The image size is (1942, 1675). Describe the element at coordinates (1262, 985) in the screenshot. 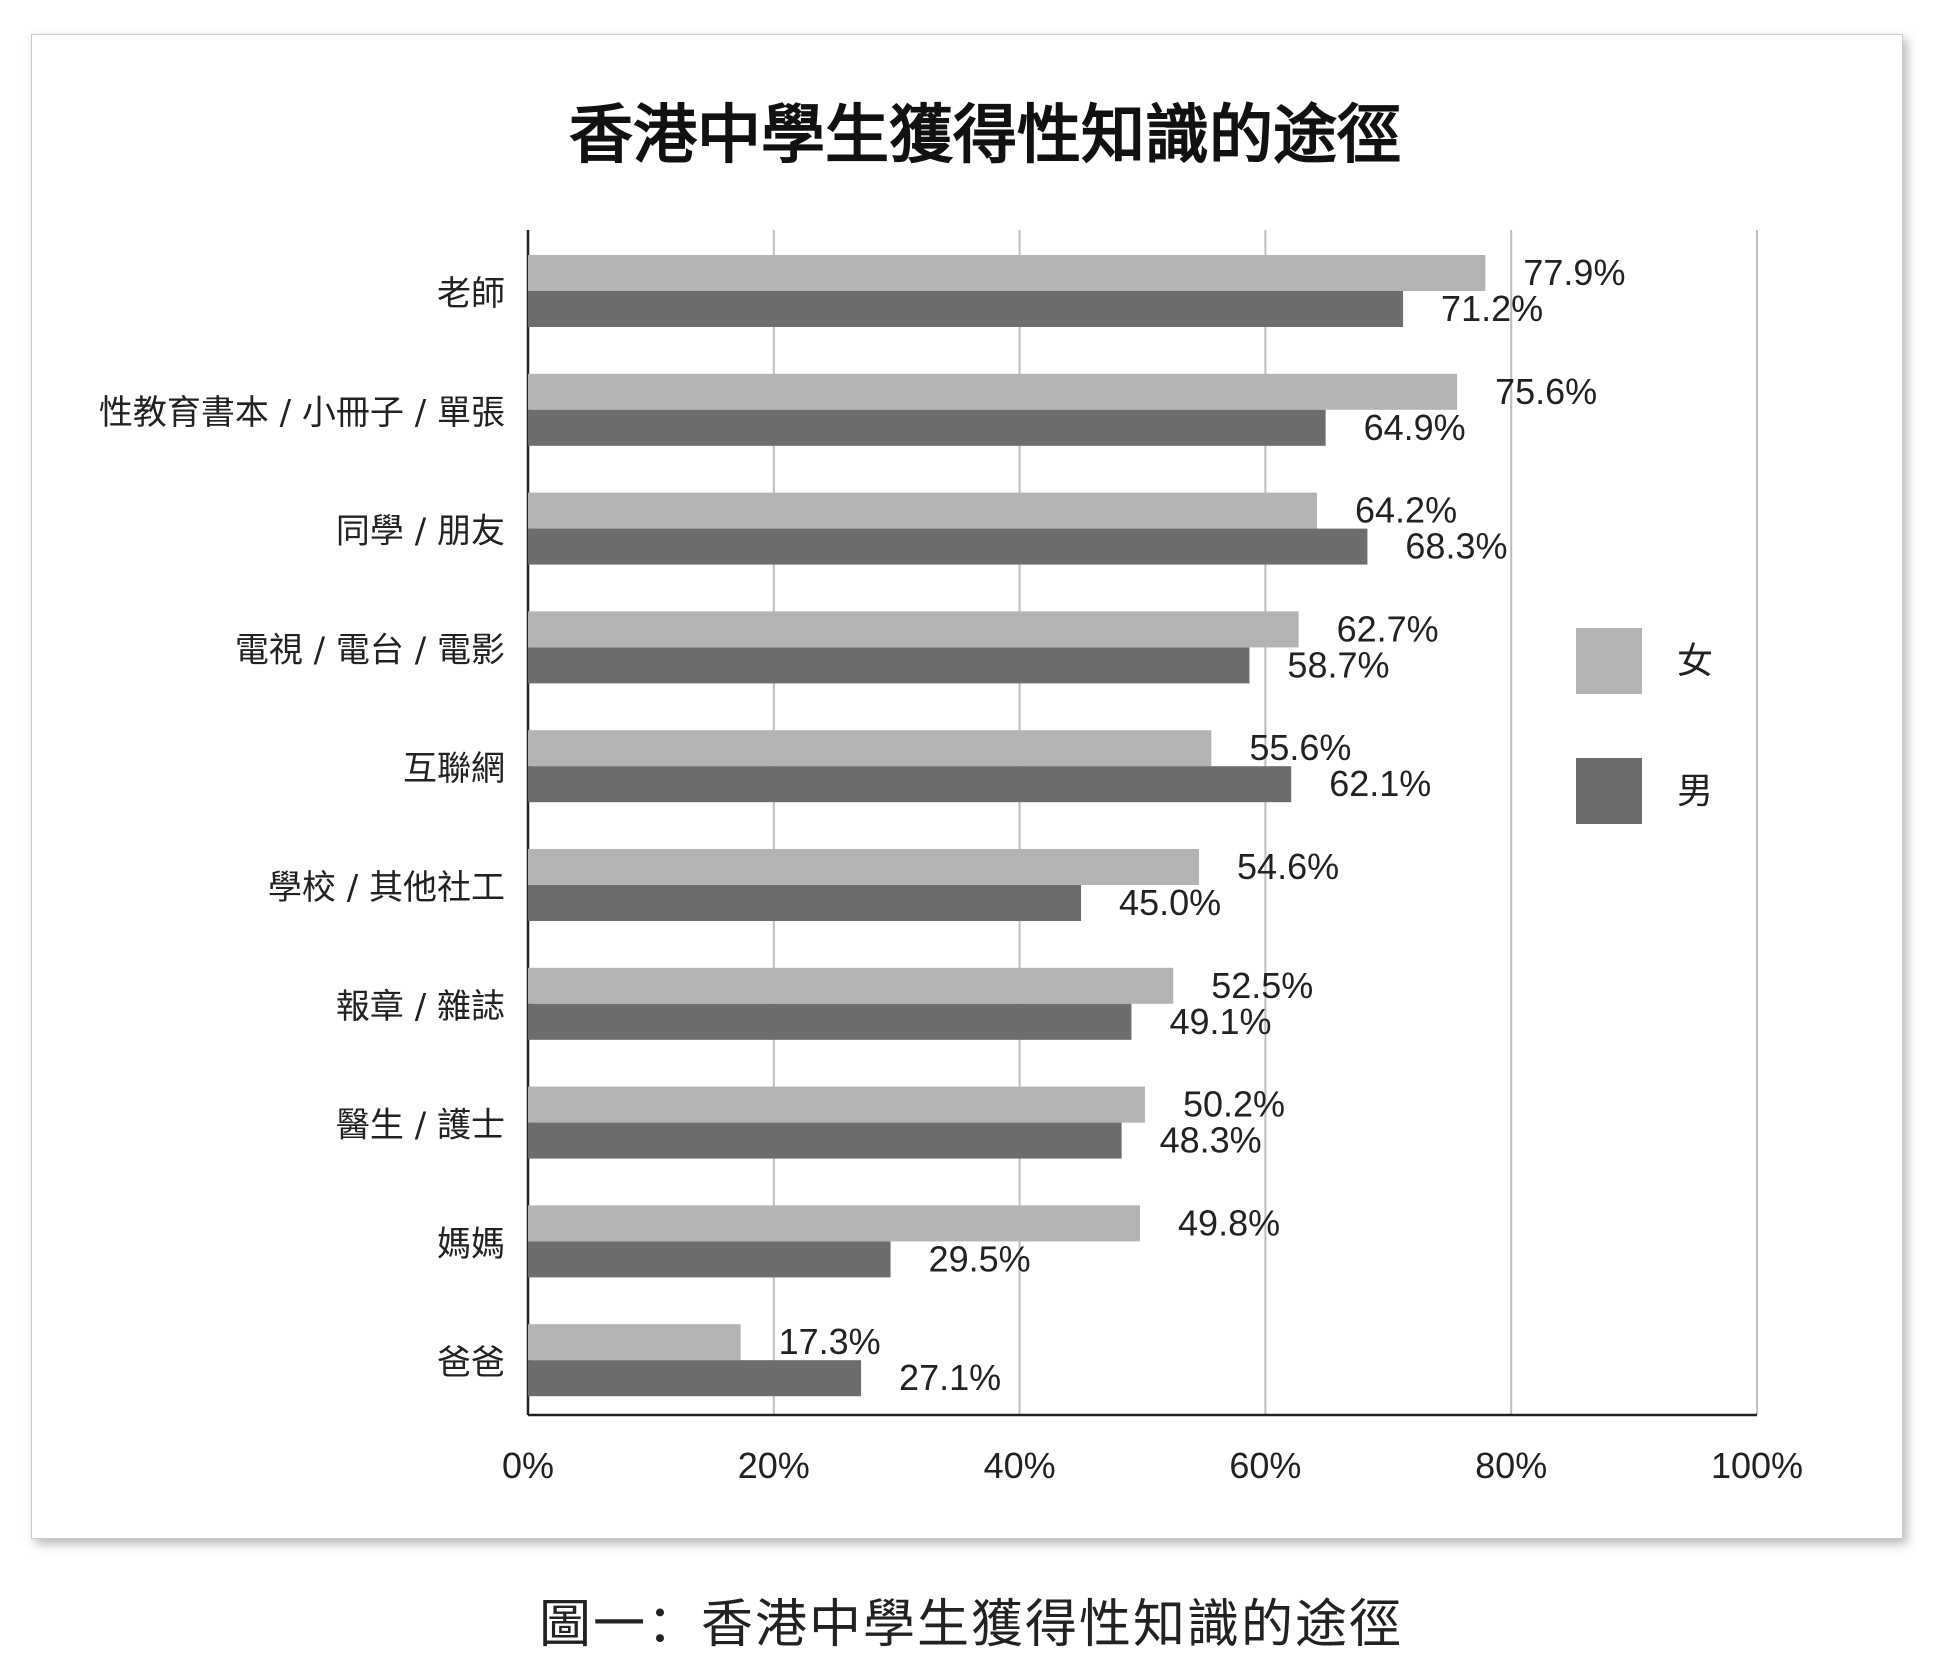

I see `data-label: 52.5%` at that location.